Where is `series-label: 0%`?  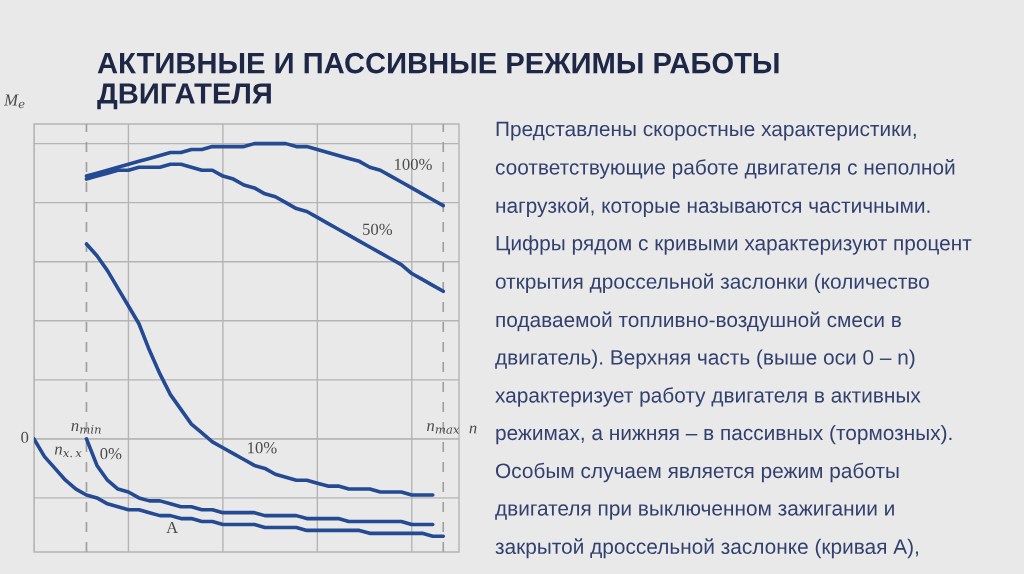 series-label: 0% is located at coordinates (111, 454).